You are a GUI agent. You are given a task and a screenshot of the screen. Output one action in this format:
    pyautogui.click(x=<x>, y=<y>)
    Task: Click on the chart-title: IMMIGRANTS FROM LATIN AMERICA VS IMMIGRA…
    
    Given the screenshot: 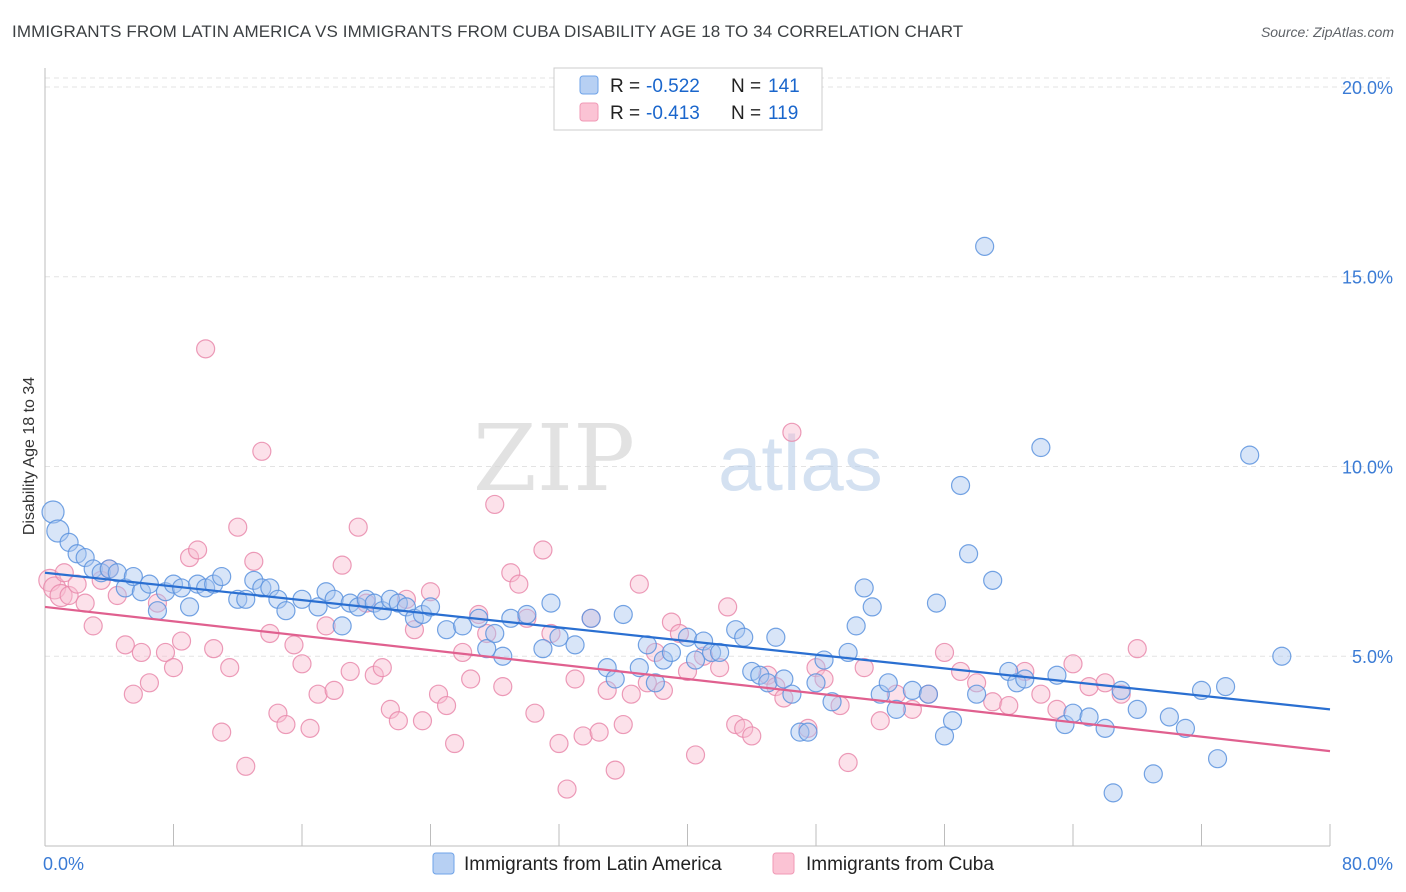 What is the action you would take?
    pyautogui.click(x=488, y=31)
    